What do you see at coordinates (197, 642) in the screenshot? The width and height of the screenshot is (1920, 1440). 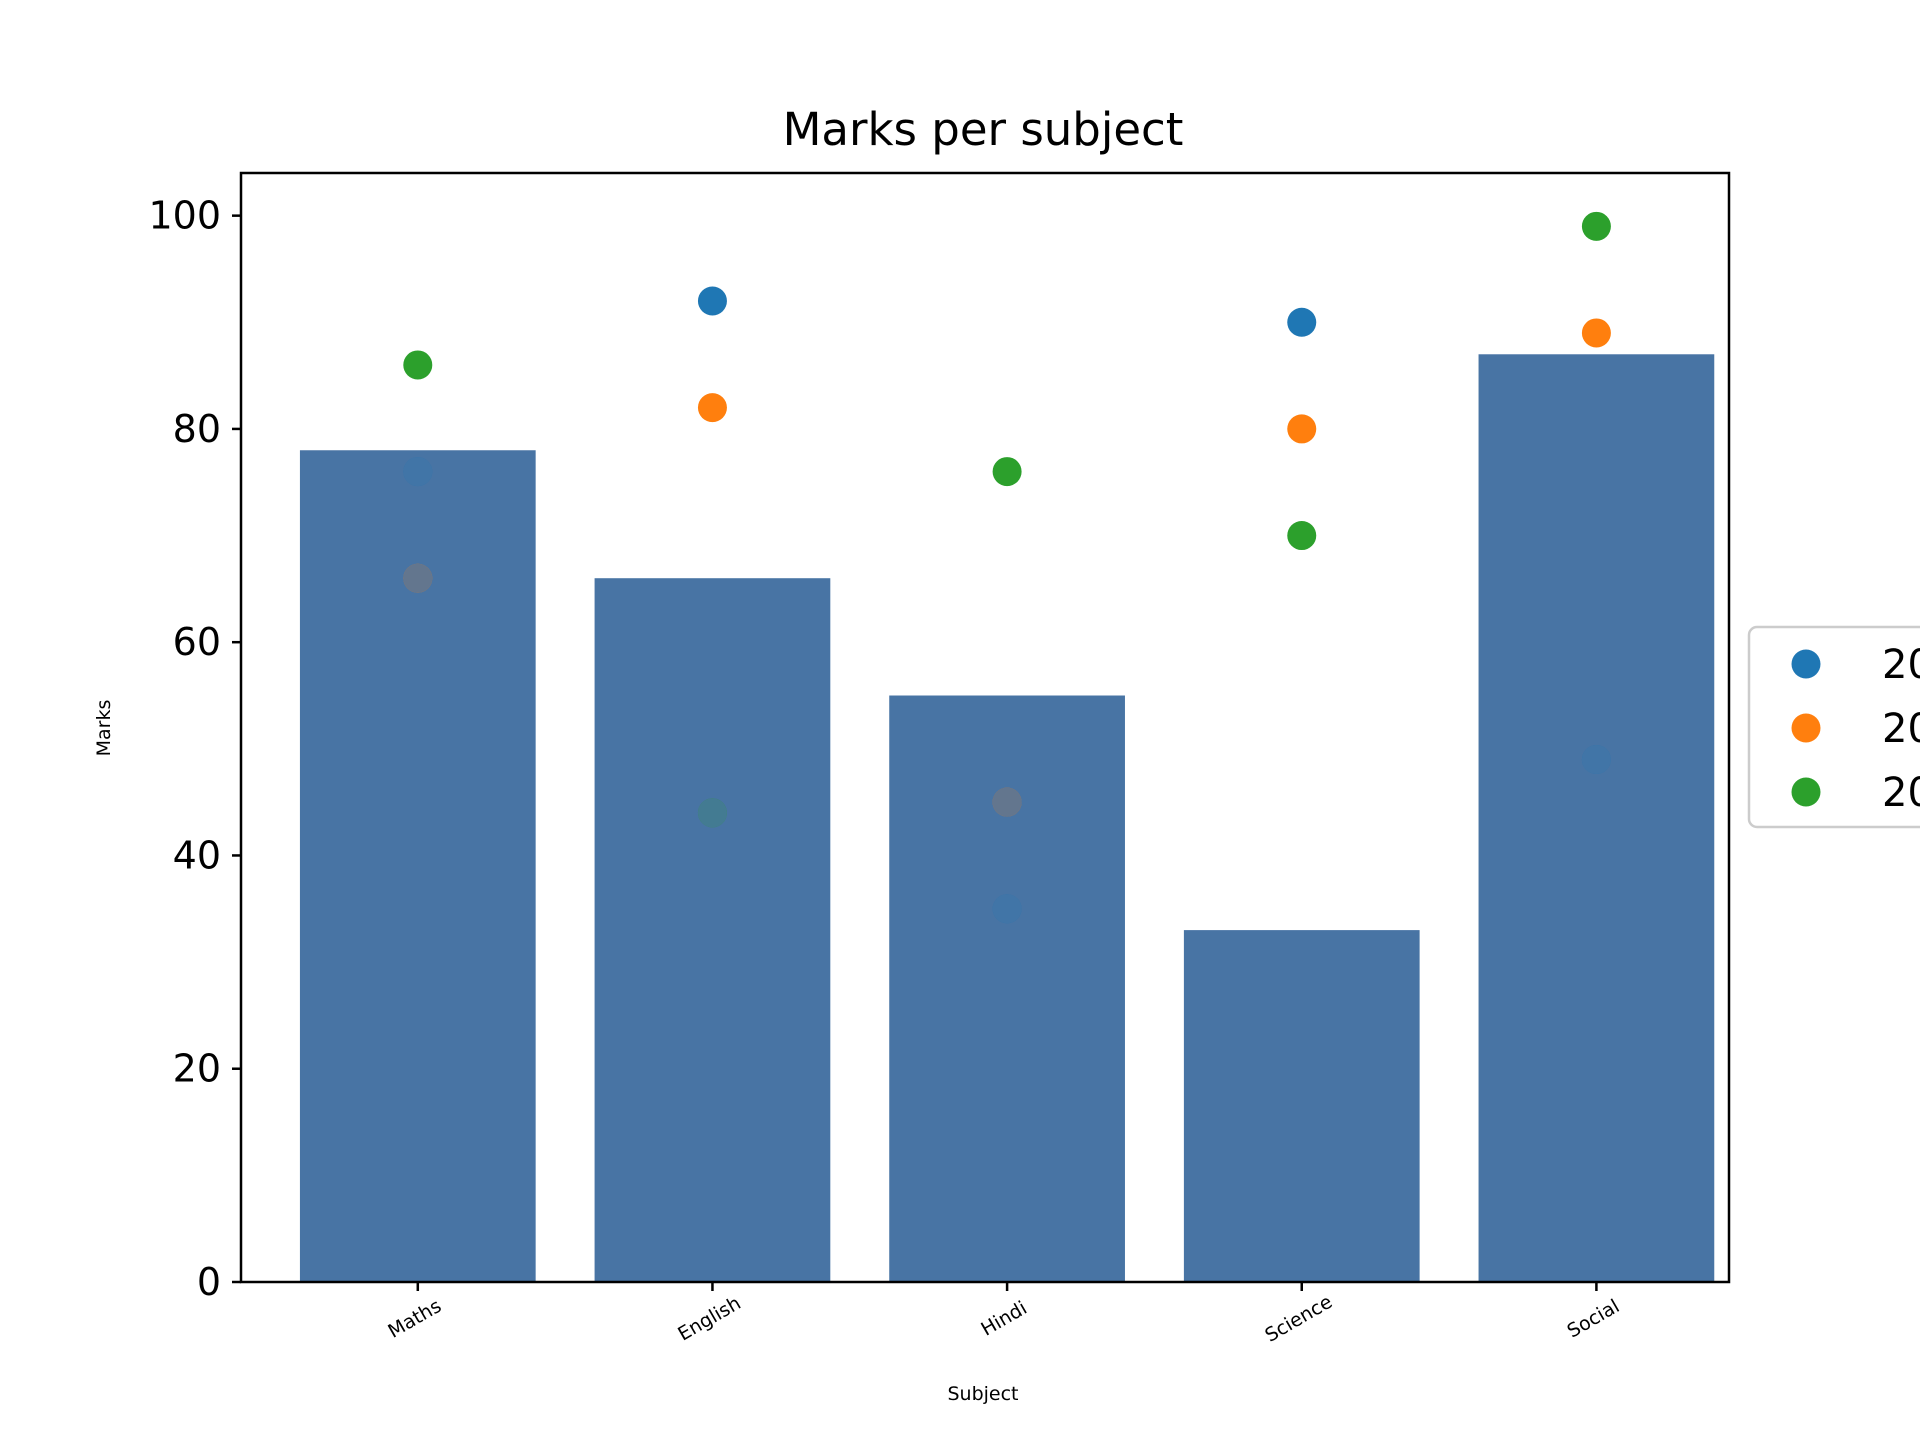 I see `y-tick-label-60: 60` at bounding box center [197, 642].